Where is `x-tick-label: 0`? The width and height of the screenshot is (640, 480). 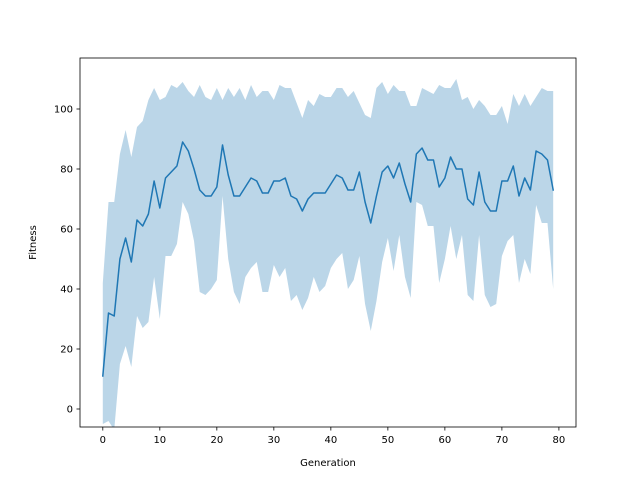 x-tick-label: 0 is located at coordinates (103, 440).